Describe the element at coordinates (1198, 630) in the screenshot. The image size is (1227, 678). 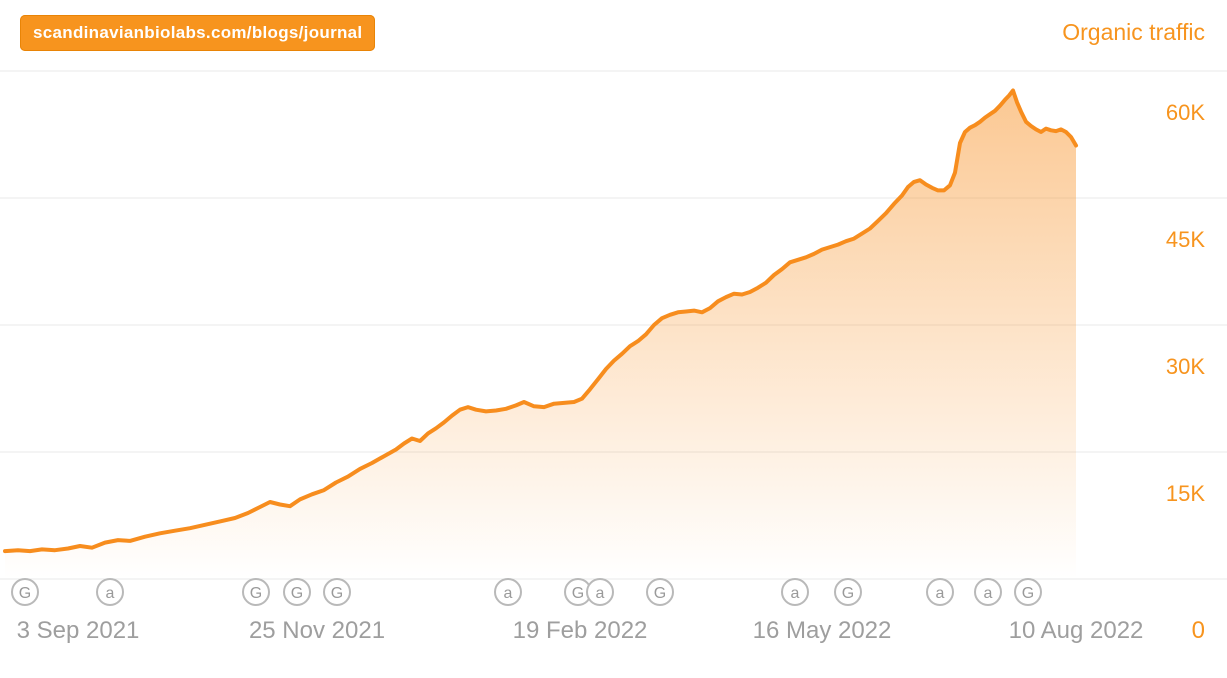
I see `y-axis-label: 0` at that location.